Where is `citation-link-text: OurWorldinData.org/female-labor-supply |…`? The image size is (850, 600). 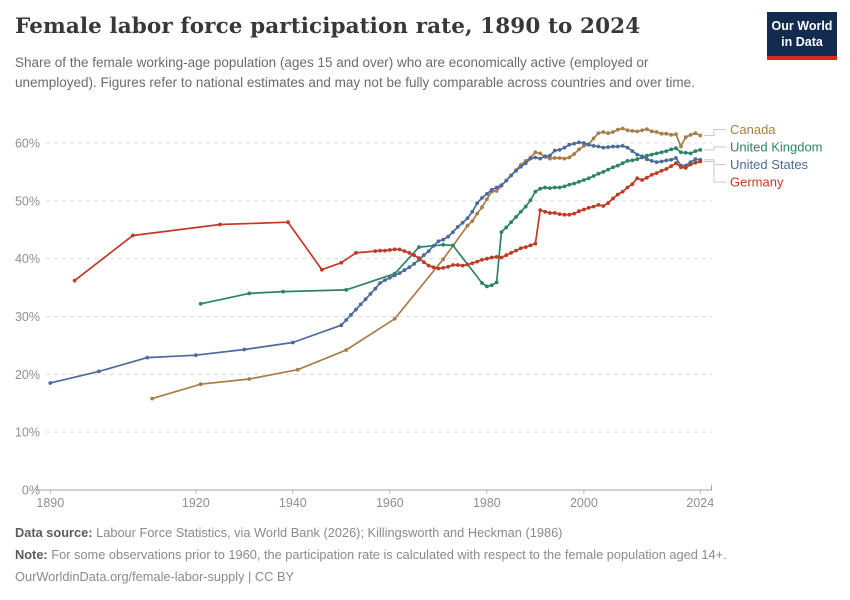 citation-link-text: OurWorldinData.org/female-labor-supply |… is located at coordinates (155, 576).